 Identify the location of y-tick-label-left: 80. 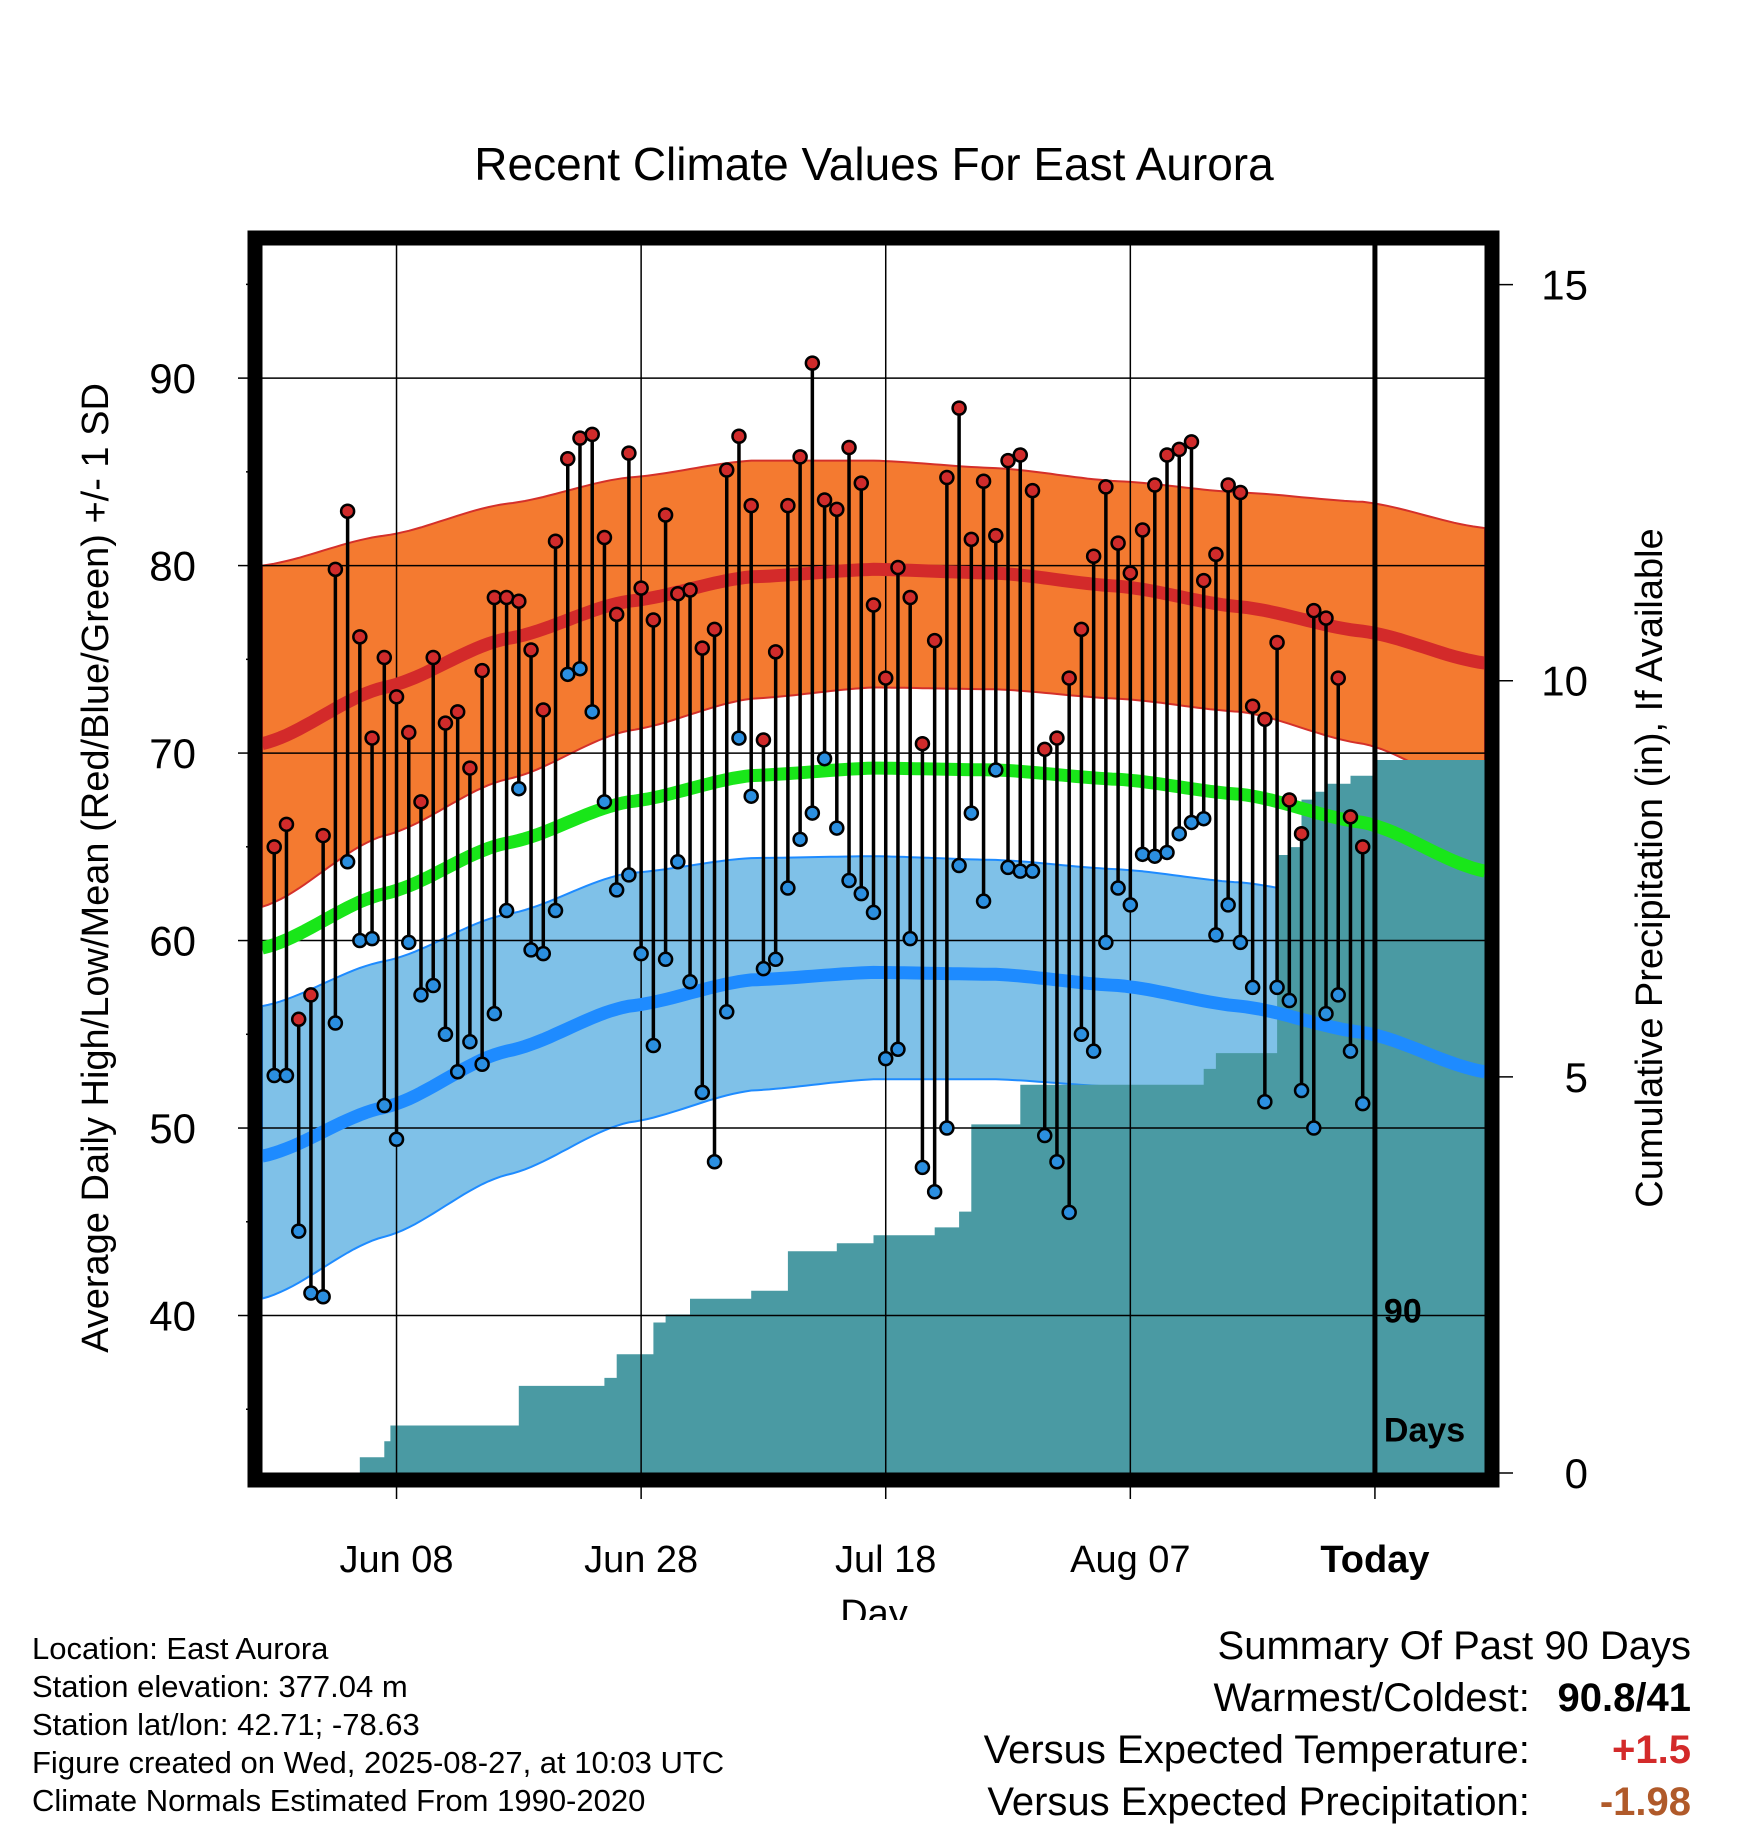
(172, 566).